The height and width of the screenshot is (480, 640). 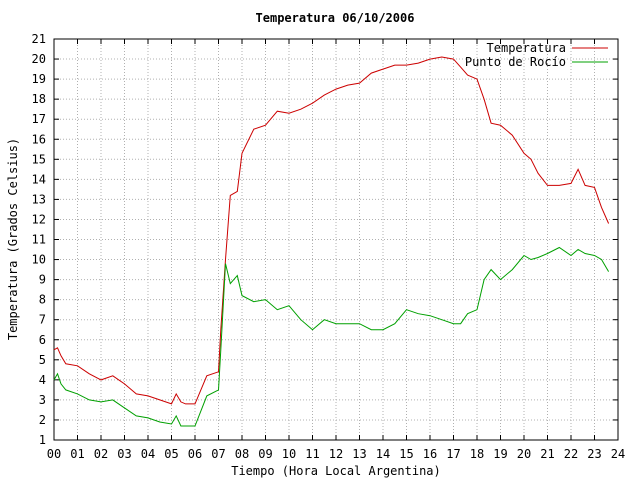 I want to click on x-tick-label: 17, so click(x=453, y=454).